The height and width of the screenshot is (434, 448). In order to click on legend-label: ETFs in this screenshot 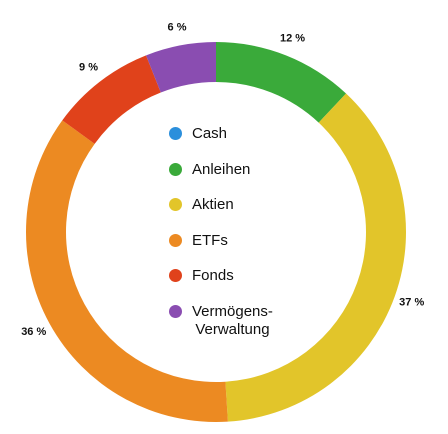, I will do `click(210, 240)`.